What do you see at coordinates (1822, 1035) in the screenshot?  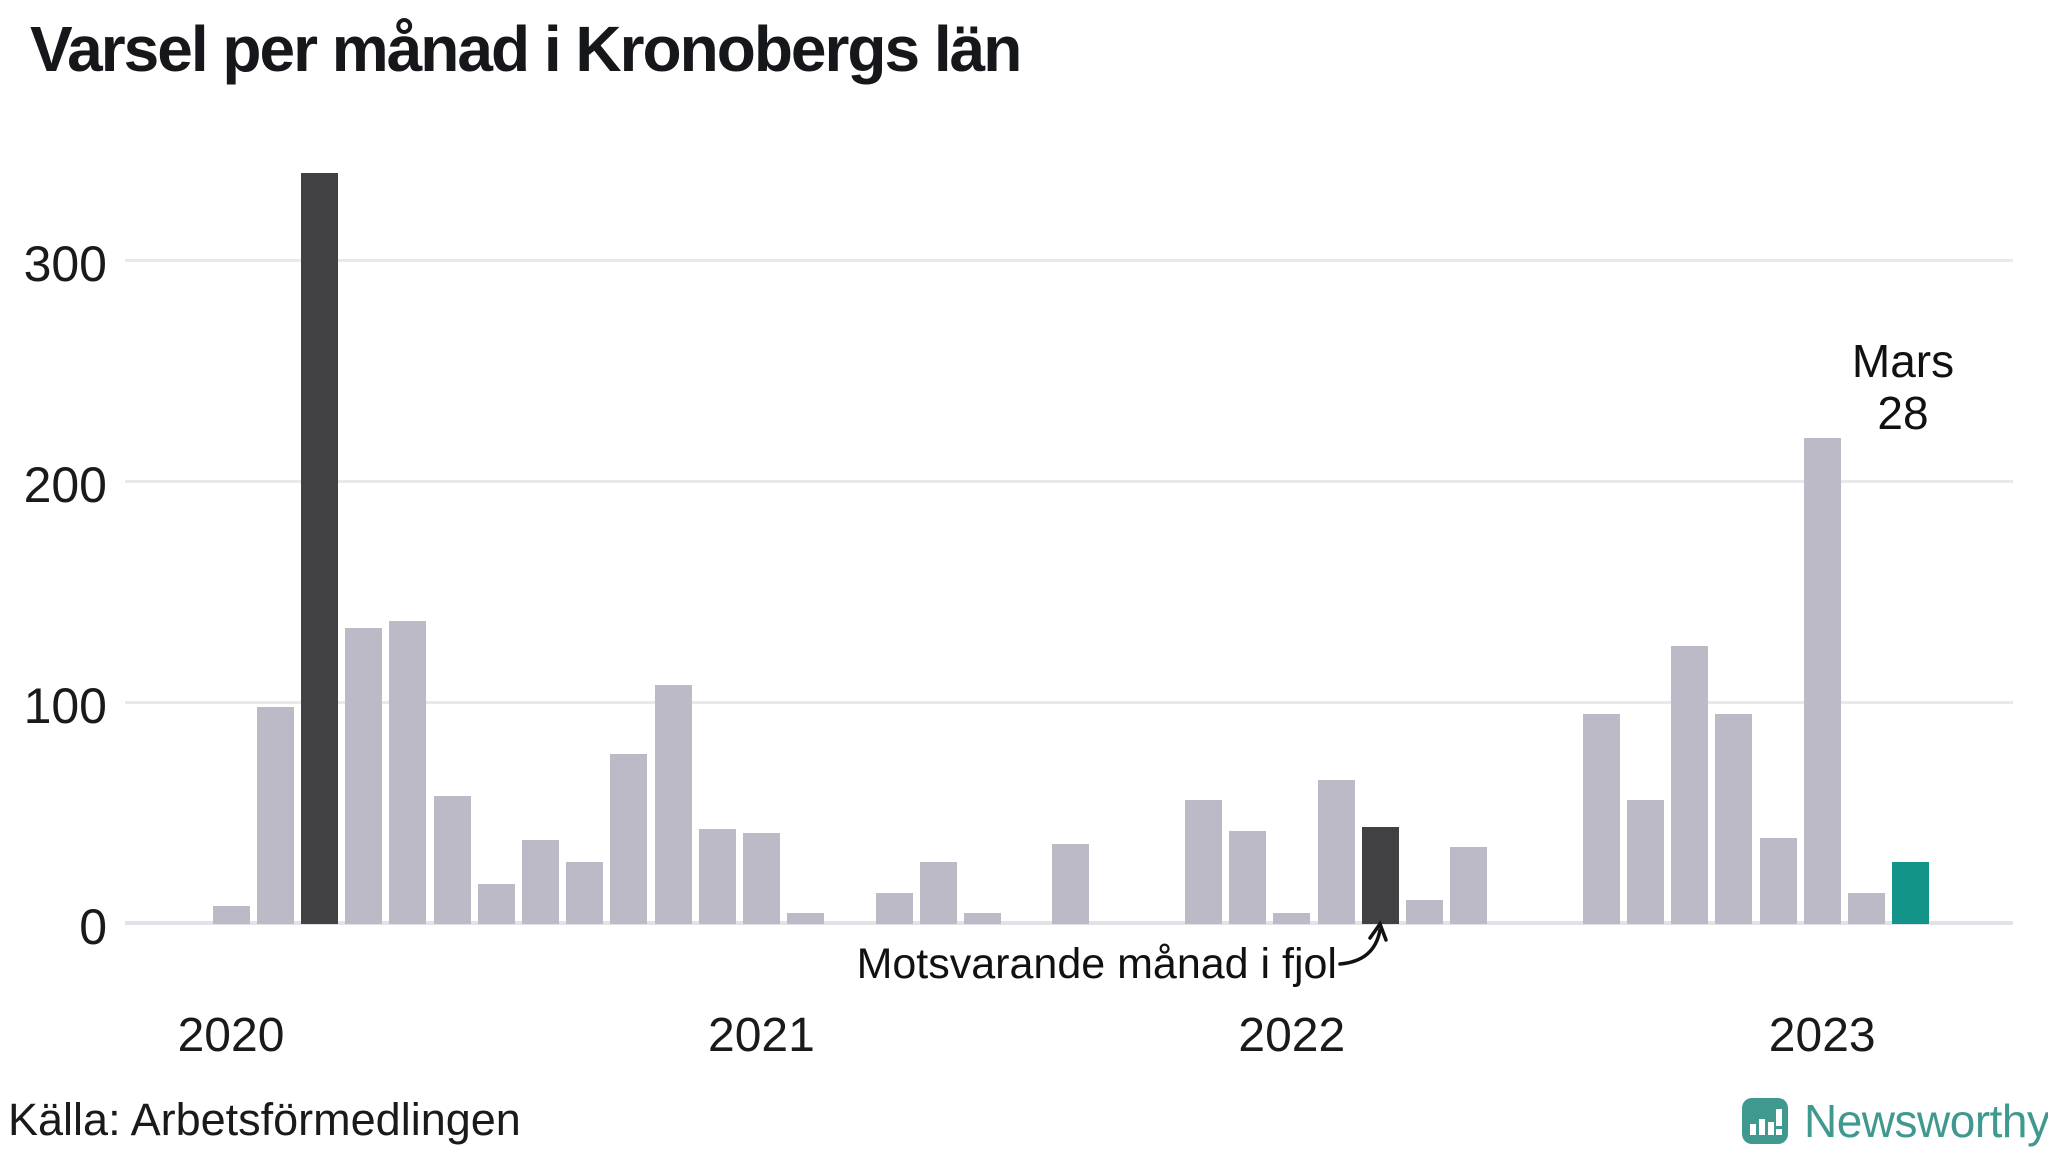 I see `x-tick-label-2023: 2023` at bounding box center [1822, 1035].